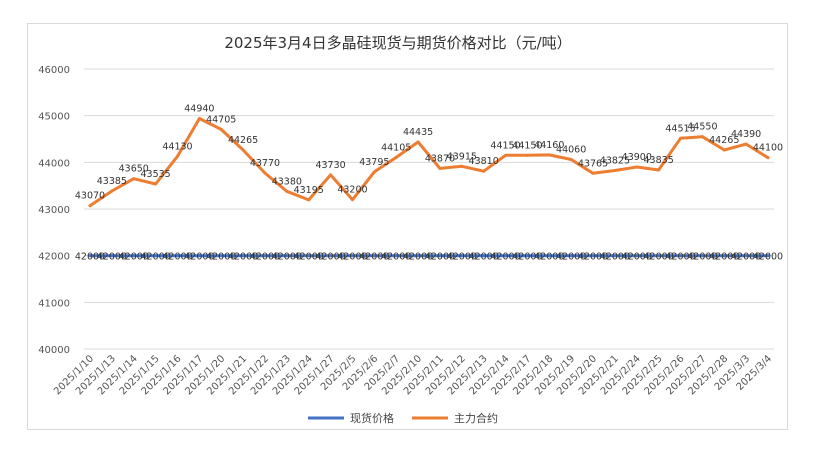  What do you see at coordinates (549, 145) in the screenshot?
I see `data-label: 44160` at bounding box center [549, 145].